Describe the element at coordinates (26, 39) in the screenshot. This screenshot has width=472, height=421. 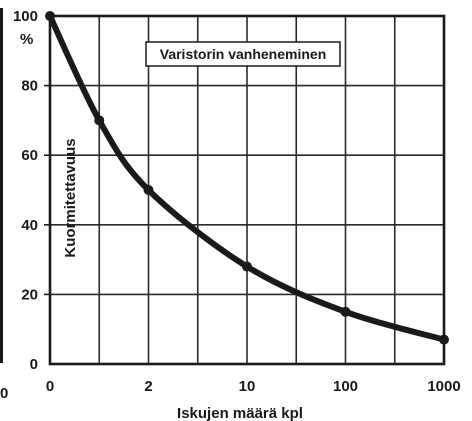
I see `y-unit-label: %` at that location.